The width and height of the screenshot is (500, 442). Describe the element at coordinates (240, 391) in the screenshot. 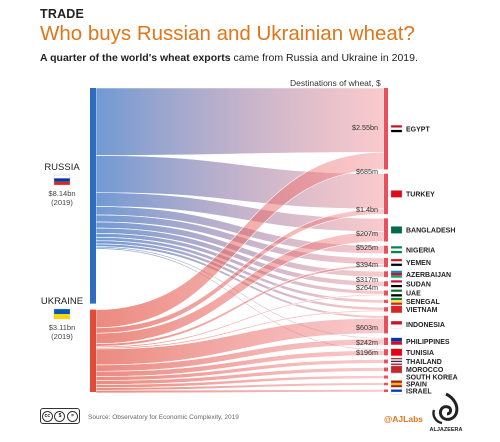

I see `flow-ukraine-israel` at that location.